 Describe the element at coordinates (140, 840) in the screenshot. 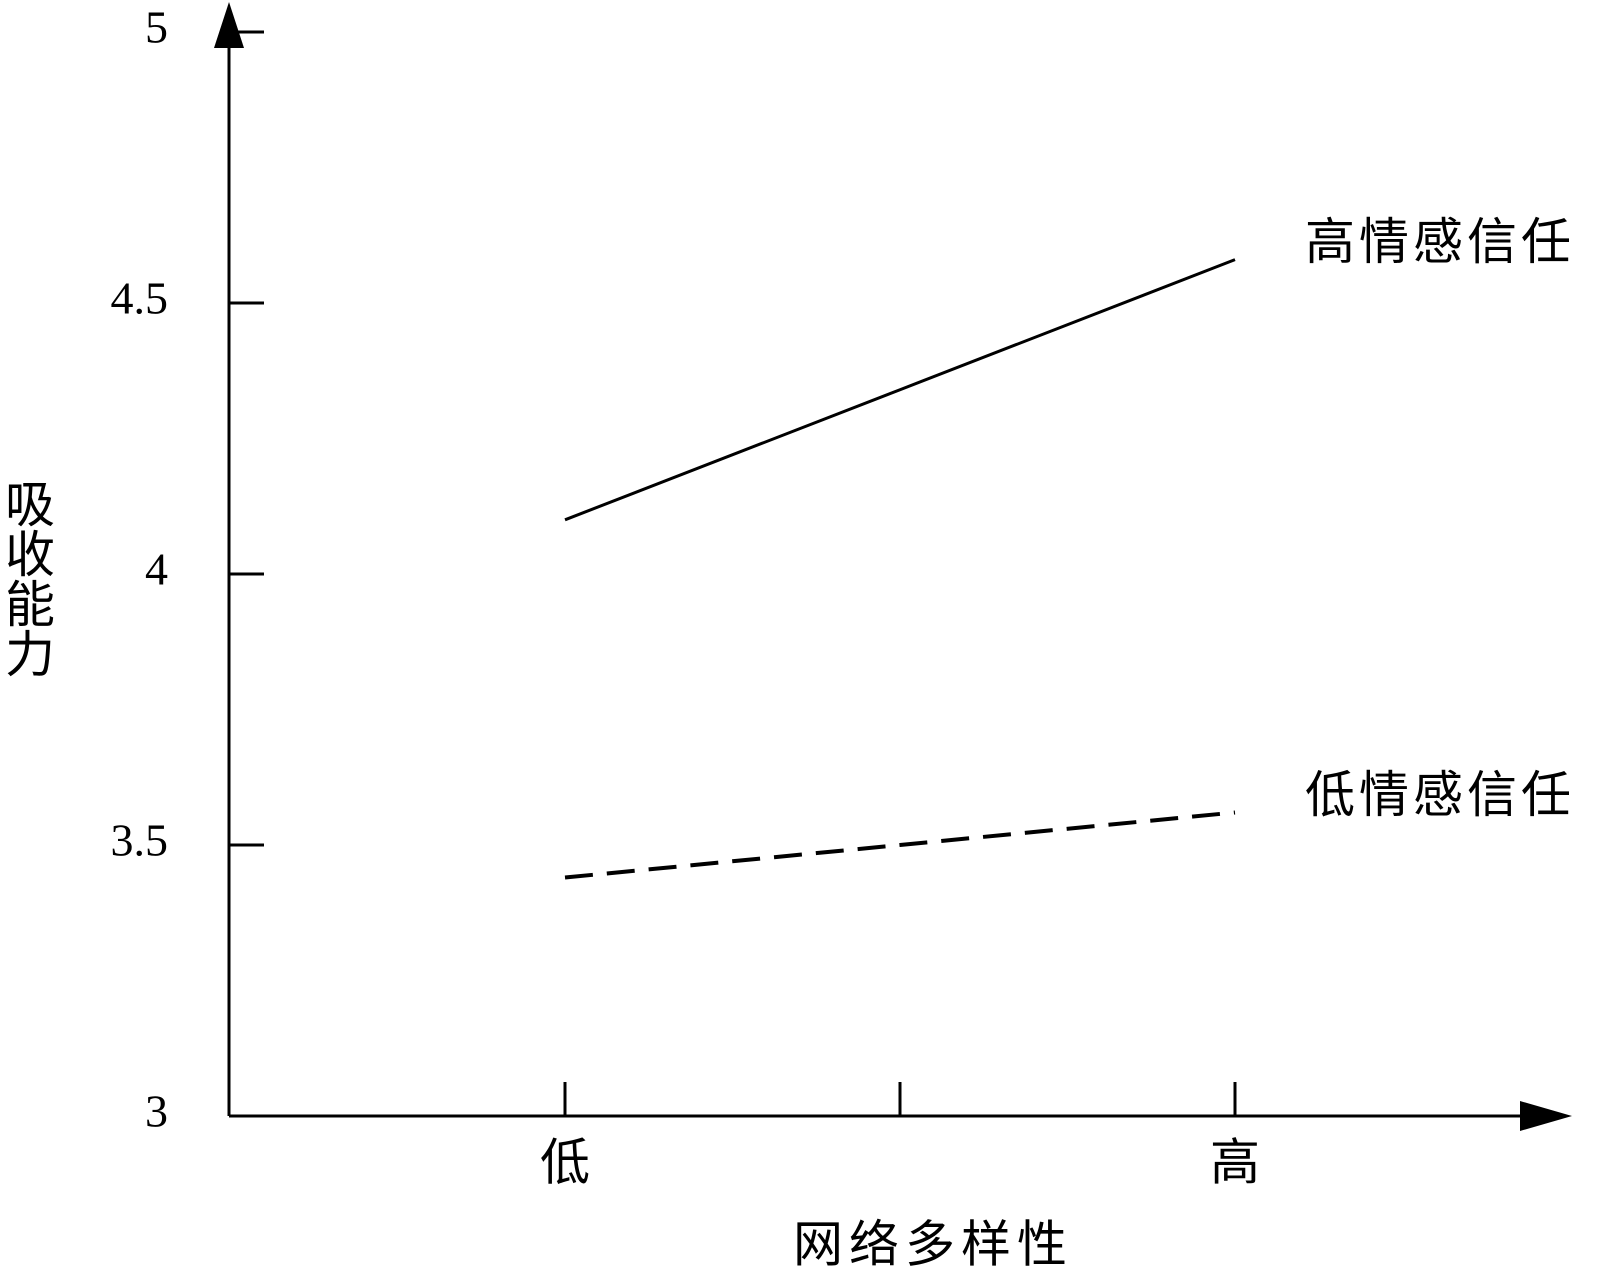

I see `y-tick-label: 3.5` at that location.